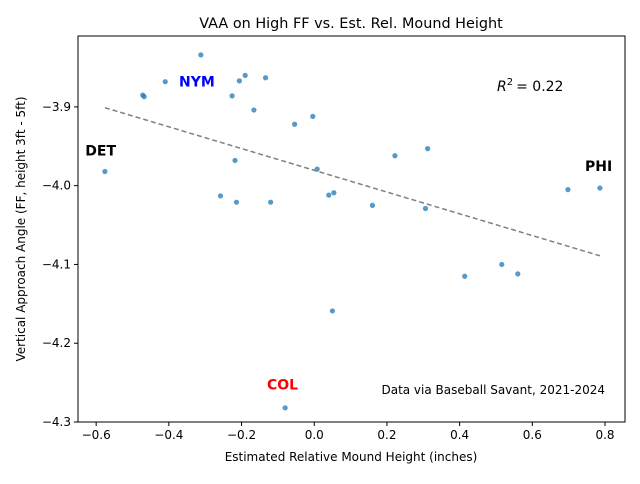 The height and width of the screenshot is (484, 640). Describe the element at coordinates (56, 186) in the screenshot. I see `y-tick-label: −4.0` at that location.